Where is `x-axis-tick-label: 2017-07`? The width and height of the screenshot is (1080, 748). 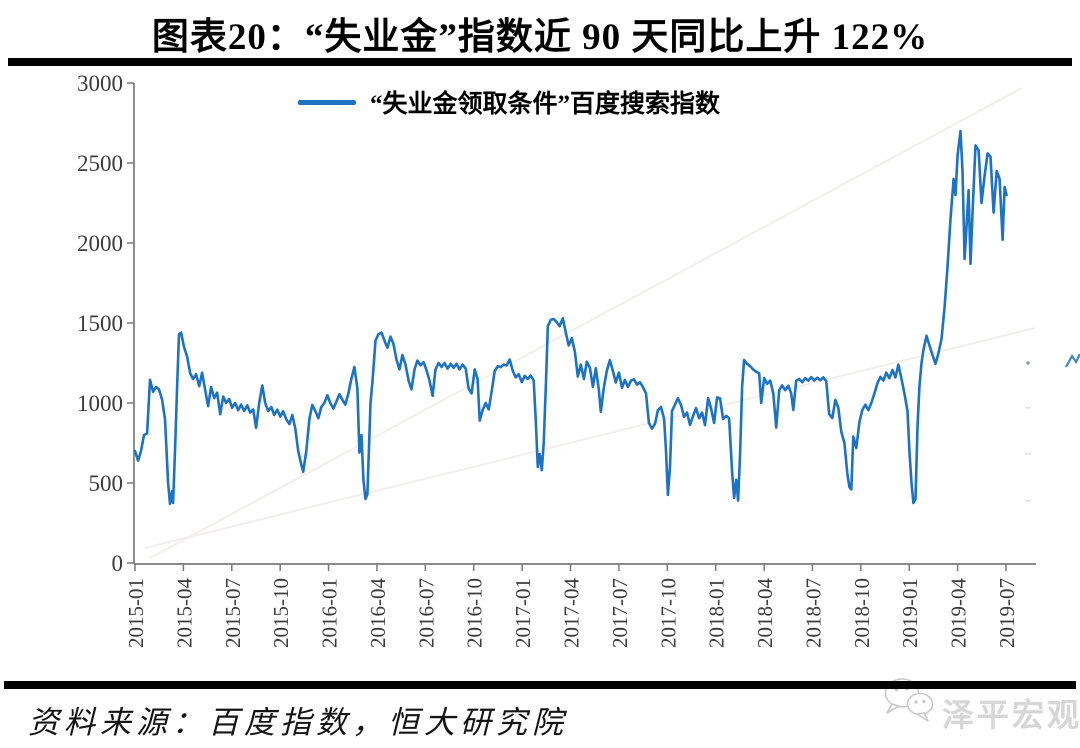
x-axis-tick-label: 2017-07 is located at coordinates (620, 613).